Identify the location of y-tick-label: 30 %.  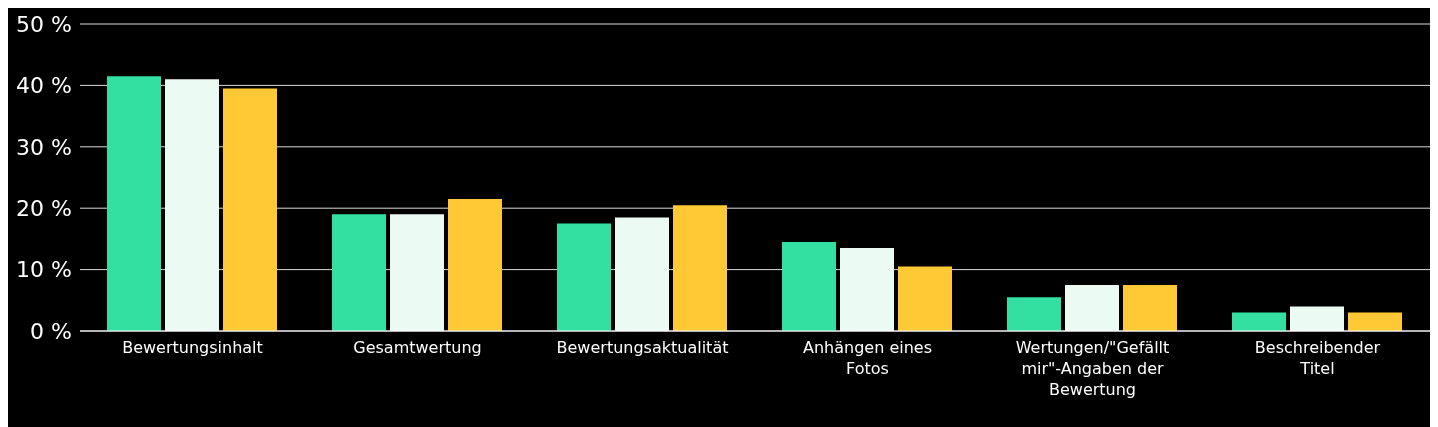
(44, 147).